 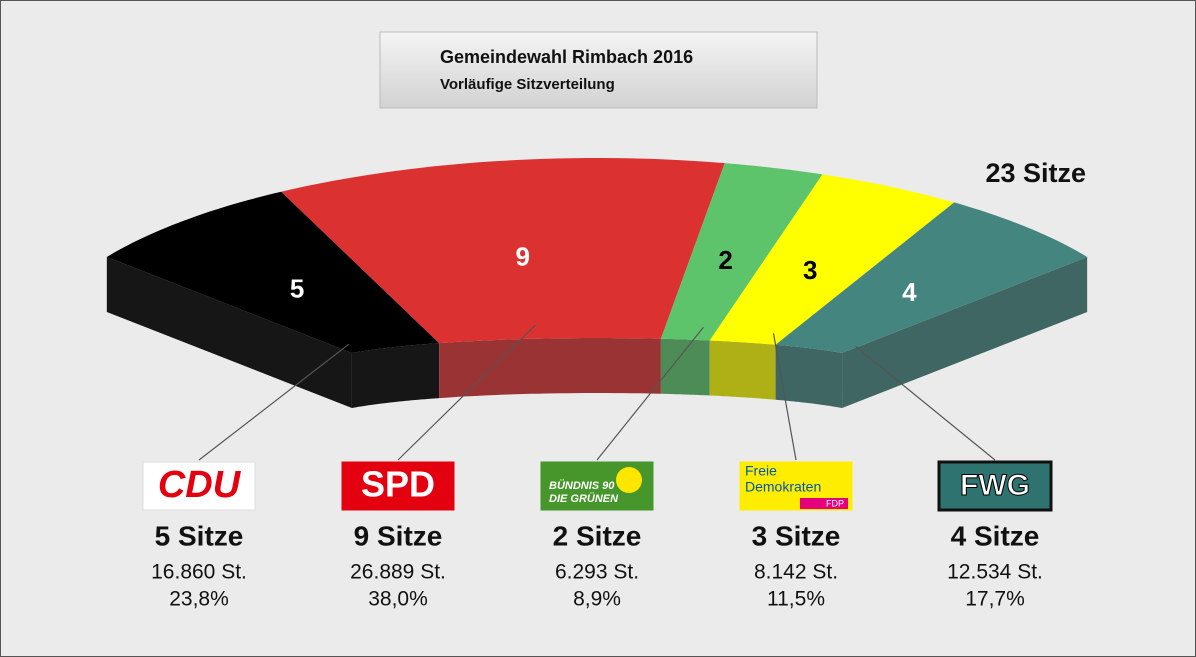 I want to click on vote-label: 8.142 St., so click(x=796, y=572).